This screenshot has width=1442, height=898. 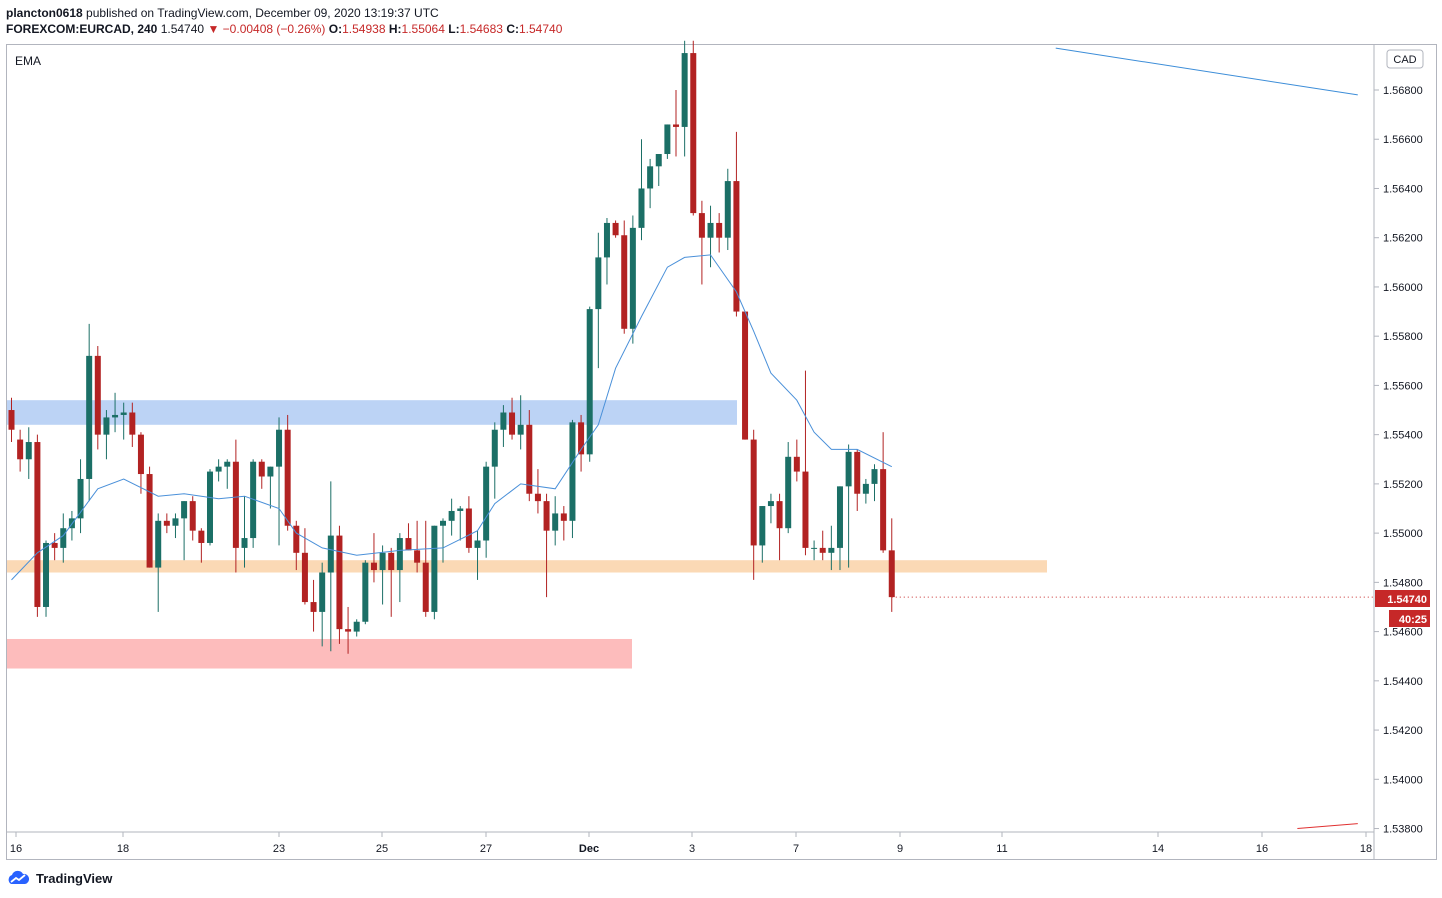 What do you see at coordinates (319, 653) in the screenshot?
I see `demand-zone` at bounding box center [319, 653].